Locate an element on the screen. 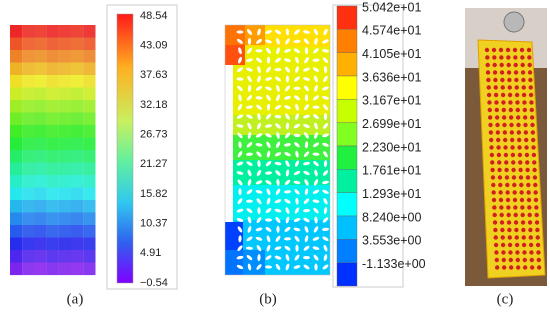  colorbar-label: 5.042e+01 is located at coordinates (391, 7).